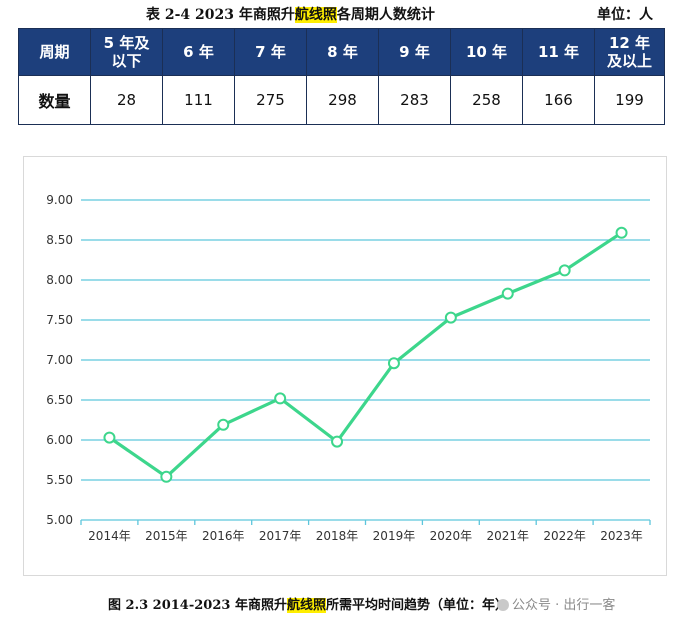 The image size is (682, 630). I want to click on x-tick-label: 2022年, so click(564, 536).